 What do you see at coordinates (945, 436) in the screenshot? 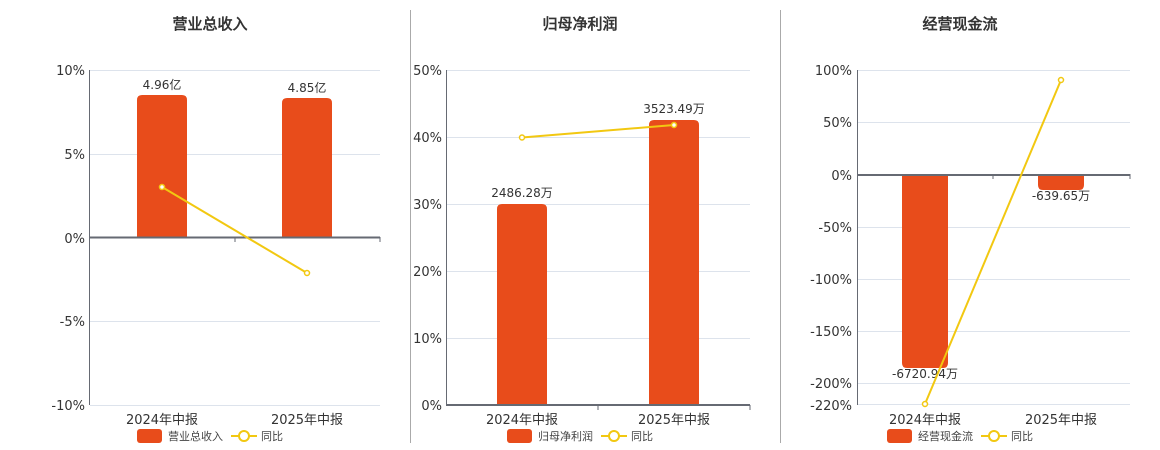
I see `legend-bar-label: 经营现金流` at bounding box center [945, 436].